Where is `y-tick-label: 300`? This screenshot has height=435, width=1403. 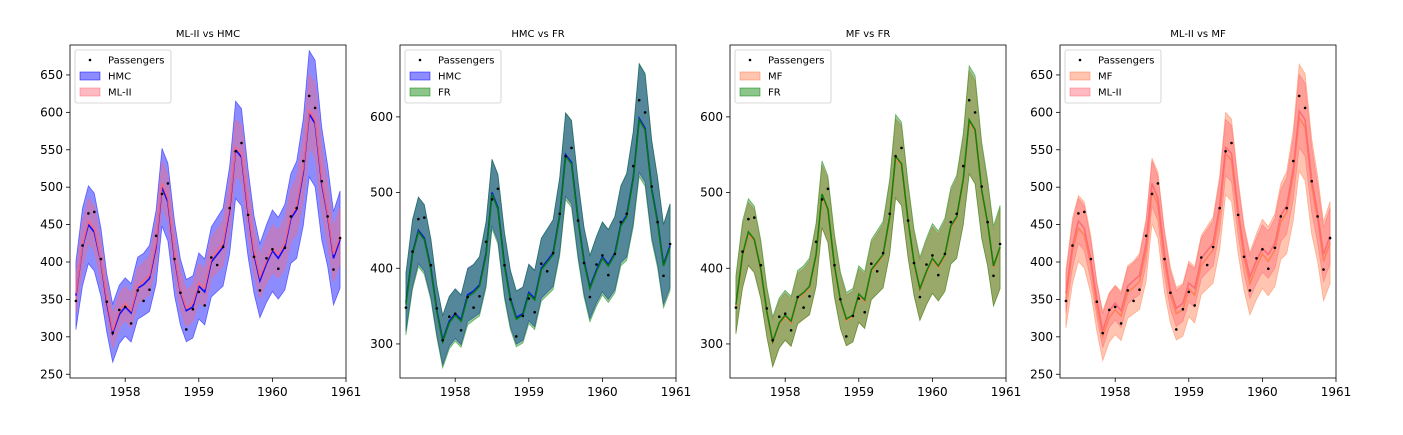
y-tick-label: 300 is located at coordinates (1041, 337).